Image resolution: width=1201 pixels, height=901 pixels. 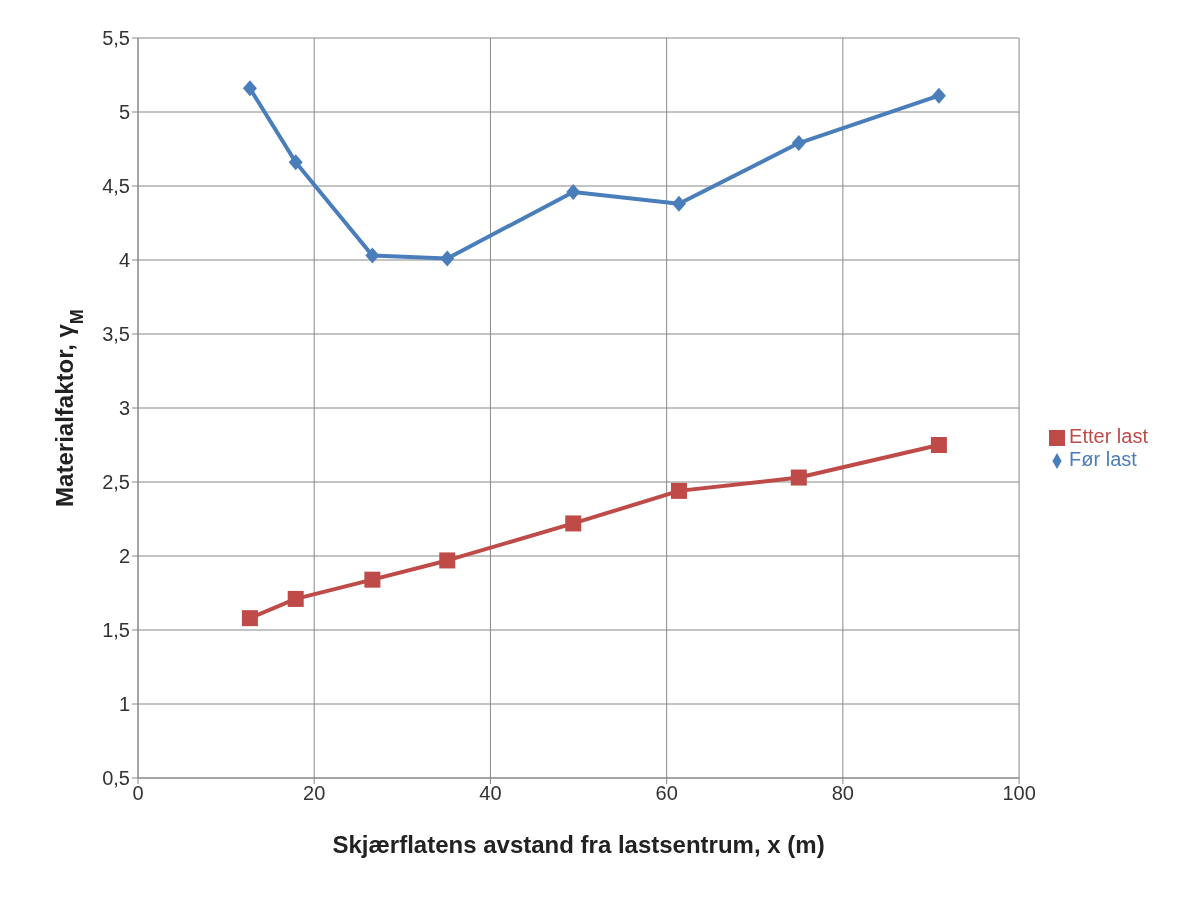 I want to click on y-tick-label: 0,5, so click(x=116, y=778).